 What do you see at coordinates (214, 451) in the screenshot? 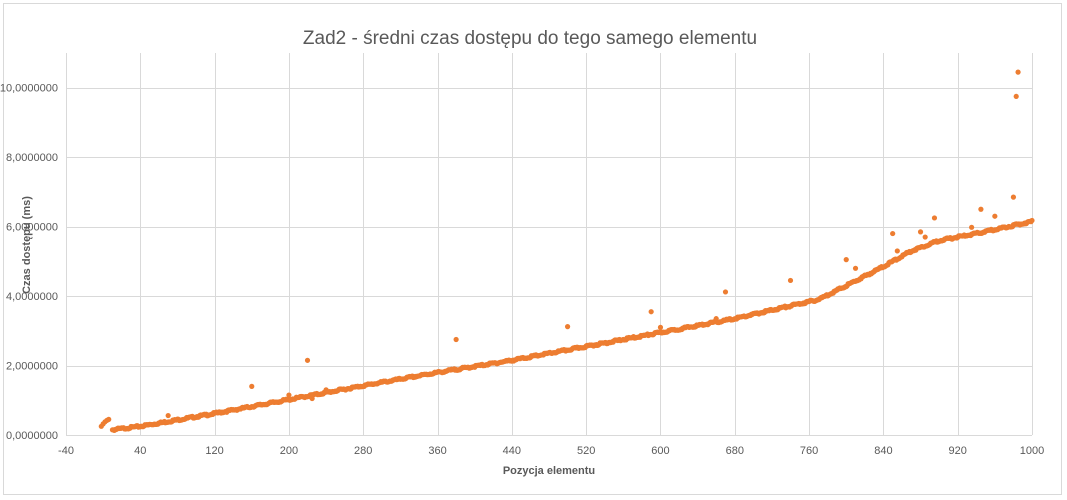
I see `x-tick-label: 120` at bounding box center [214, 451].